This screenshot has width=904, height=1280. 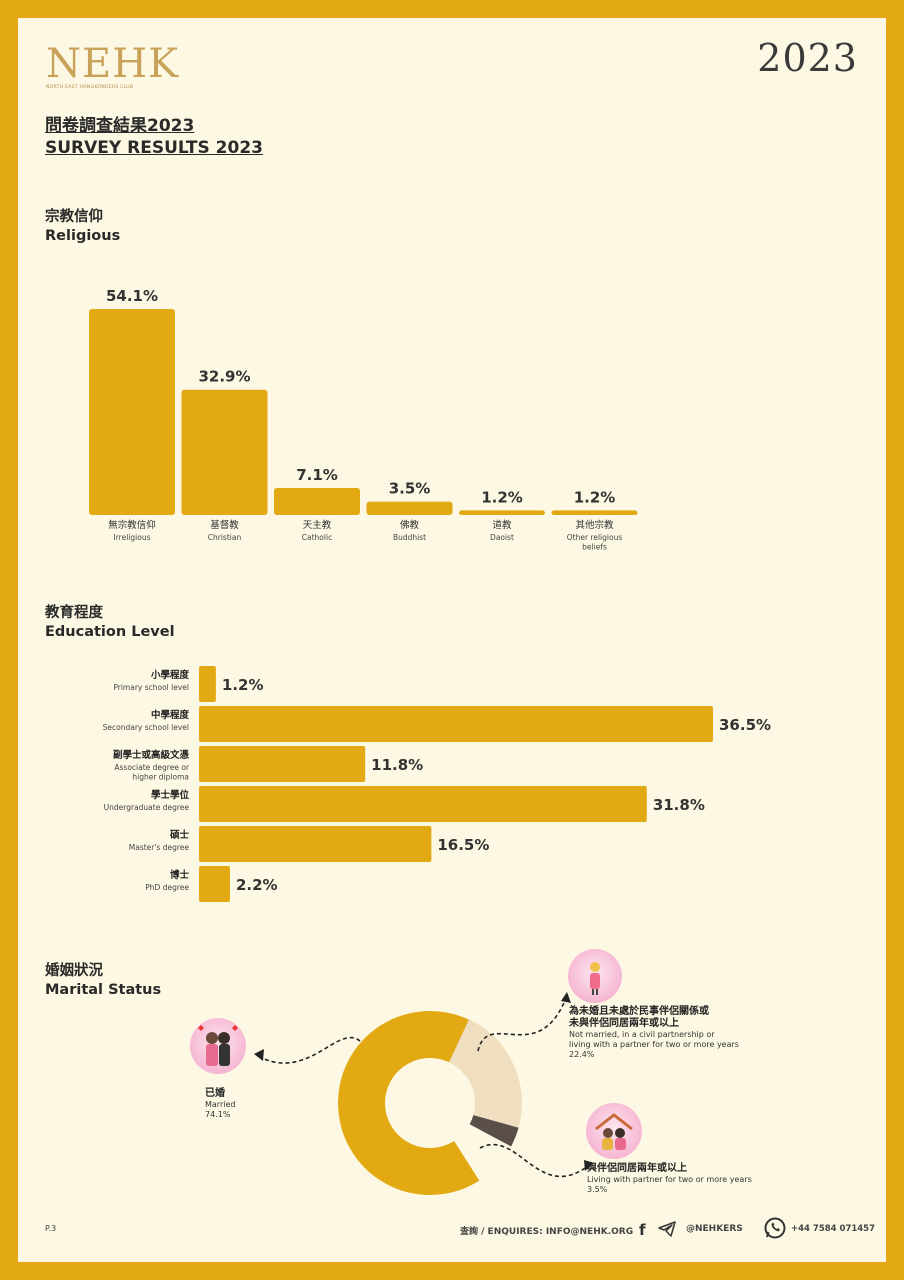 I want to click on category-label-en-edu-5-0: PhD degree, so click(x=167, y=887).